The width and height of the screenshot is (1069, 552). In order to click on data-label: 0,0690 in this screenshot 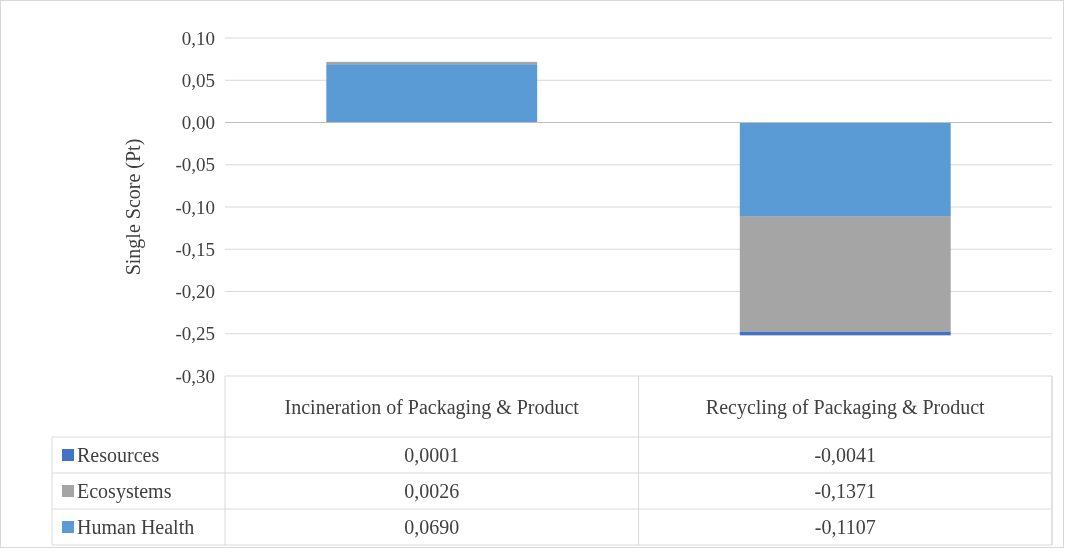, I will do `click(432, 527)`.